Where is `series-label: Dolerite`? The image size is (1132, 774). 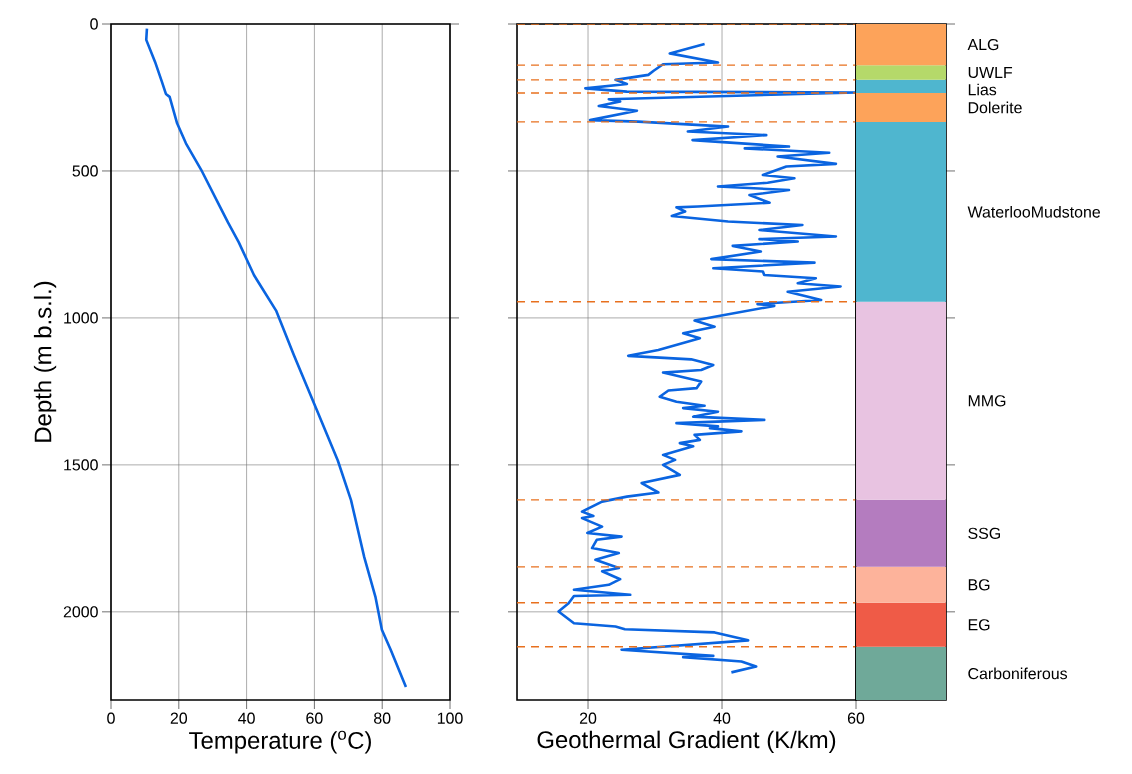 series-label: Dolerite is located at coordinates (995, 107).